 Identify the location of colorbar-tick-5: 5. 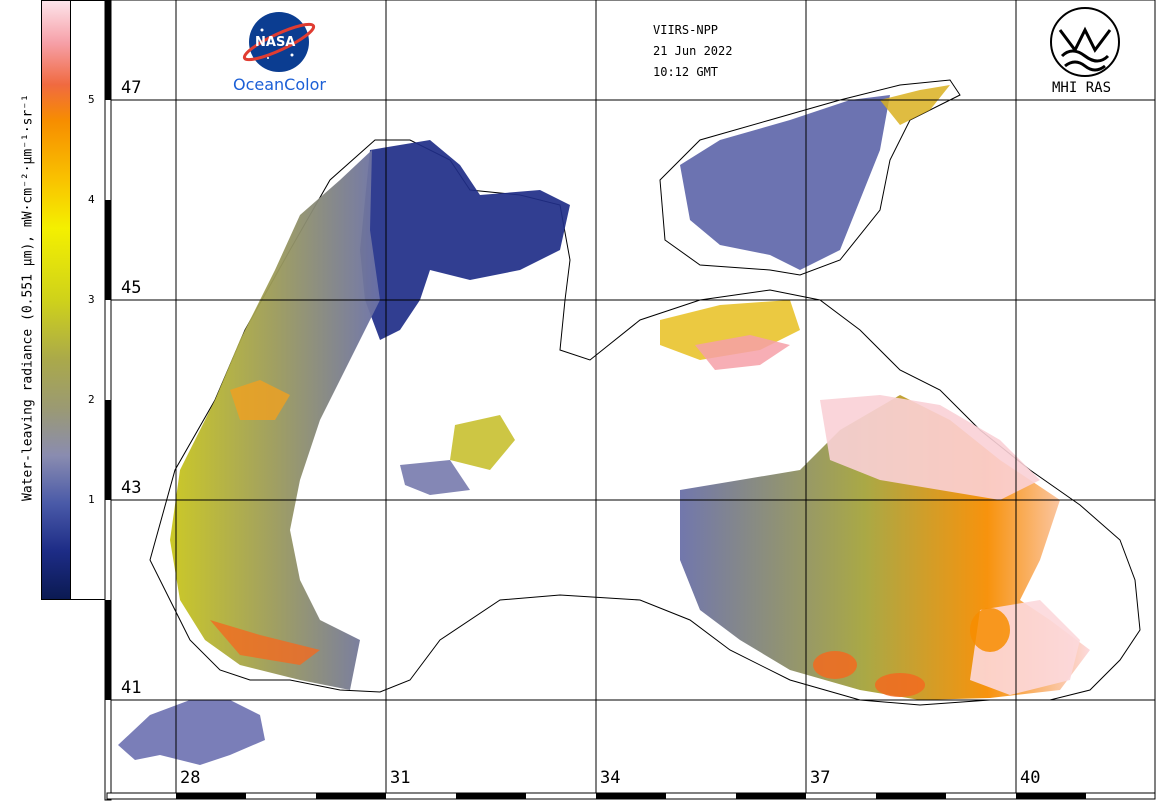
(91, 99).